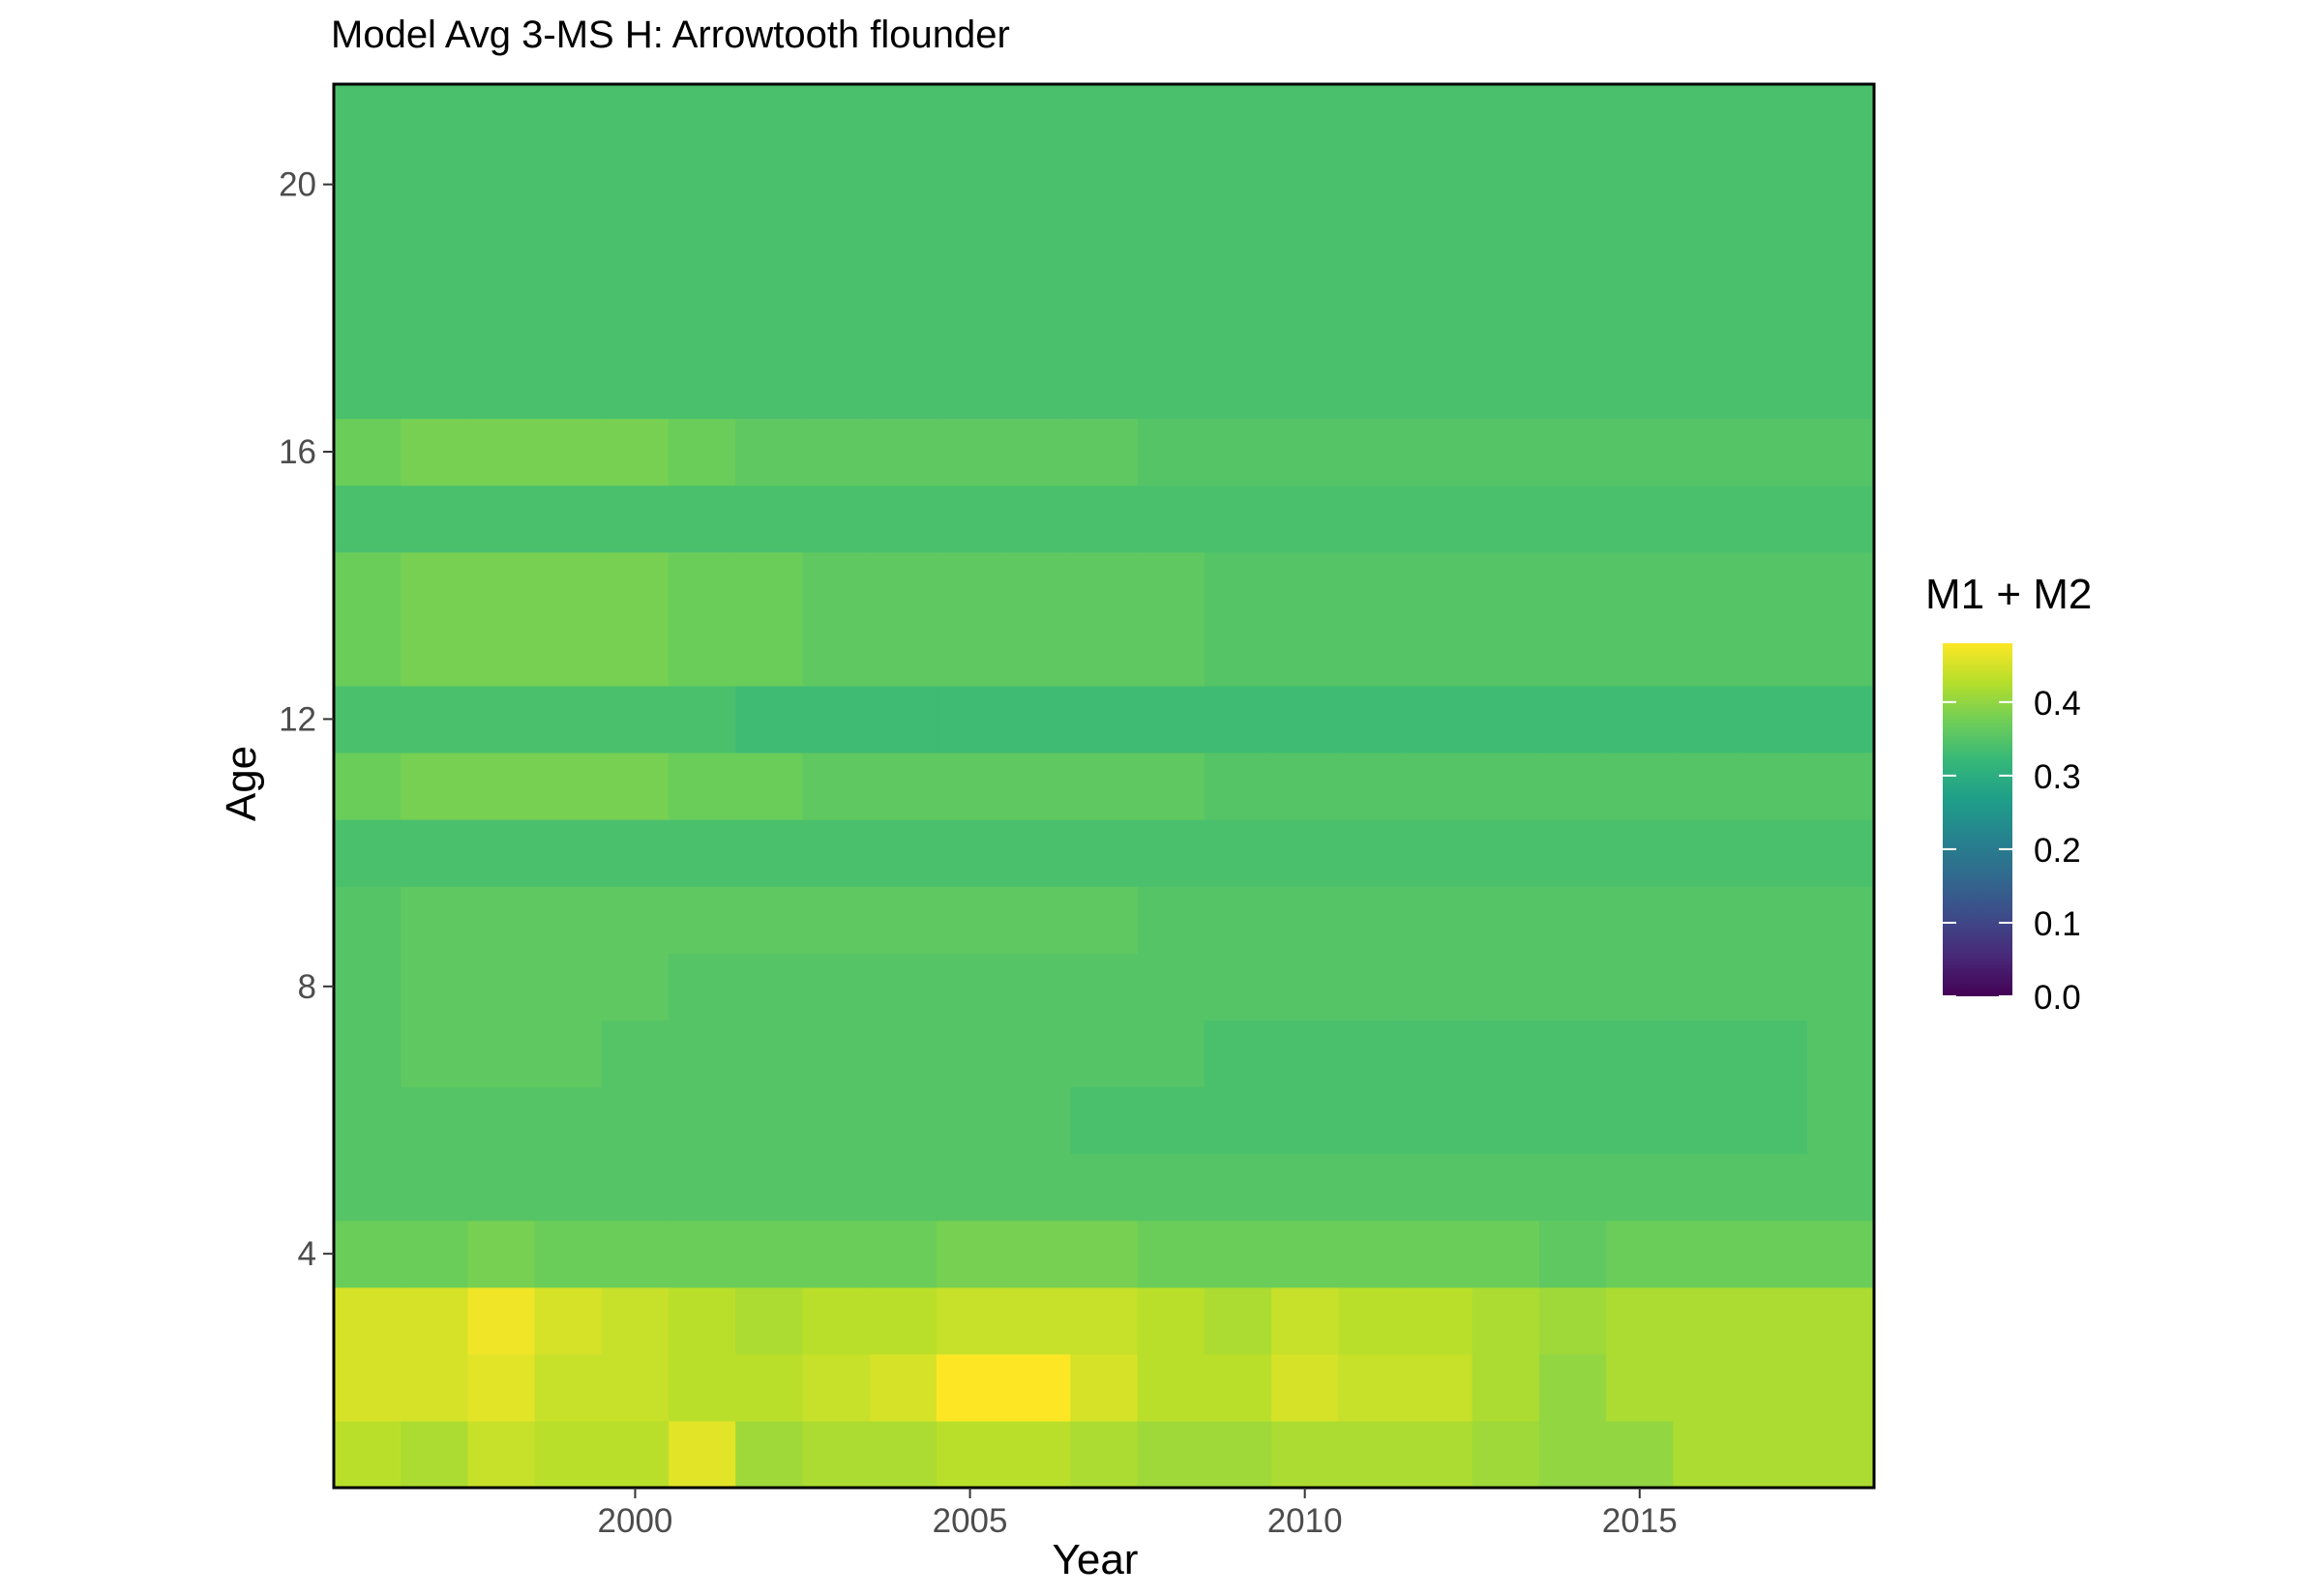 The image size is (2322, 1596). I want to click on y-tick-label: 4, so click(307, 1254).